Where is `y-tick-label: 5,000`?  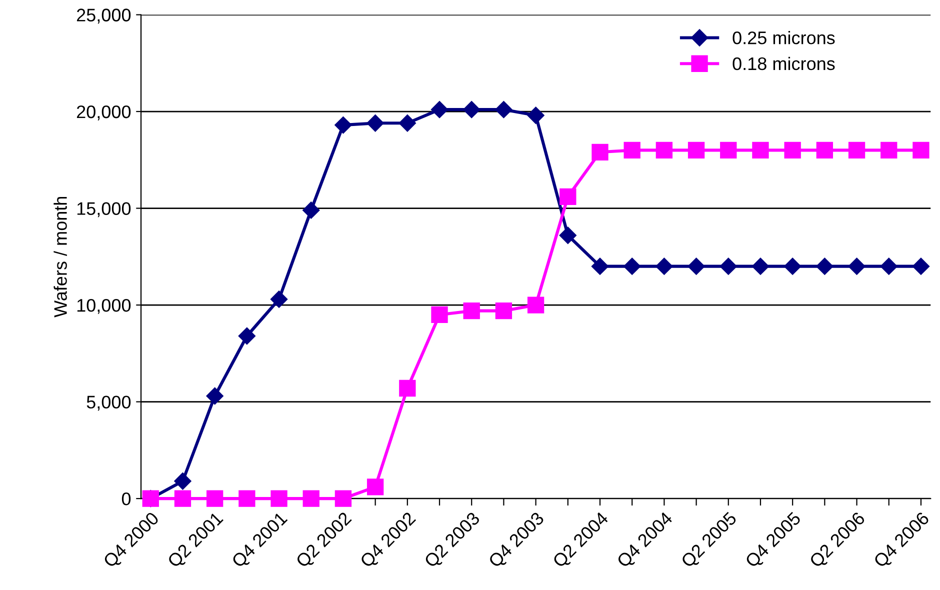
y-tick-label: 5,000 is located at coordinates (108, 403).